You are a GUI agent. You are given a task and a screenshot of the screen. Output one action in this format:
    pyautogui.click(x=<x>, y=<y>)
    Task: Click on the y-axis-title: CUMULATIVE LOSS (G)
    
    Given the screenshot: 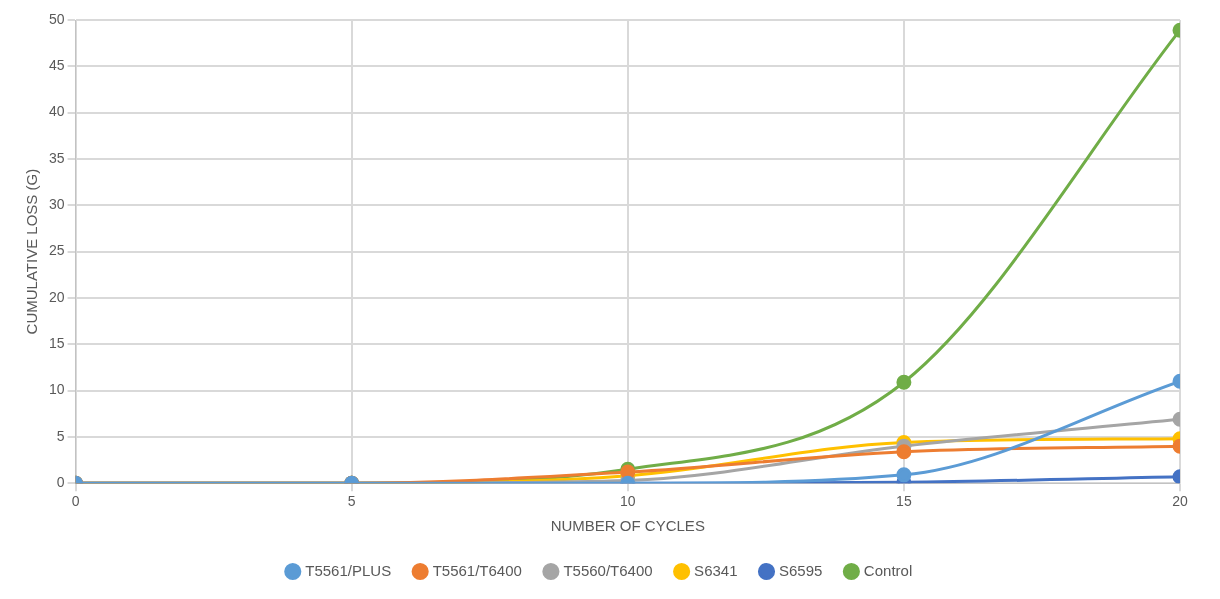 What is the action you would take?
    pyautogui.click(x=32, y=251)
    